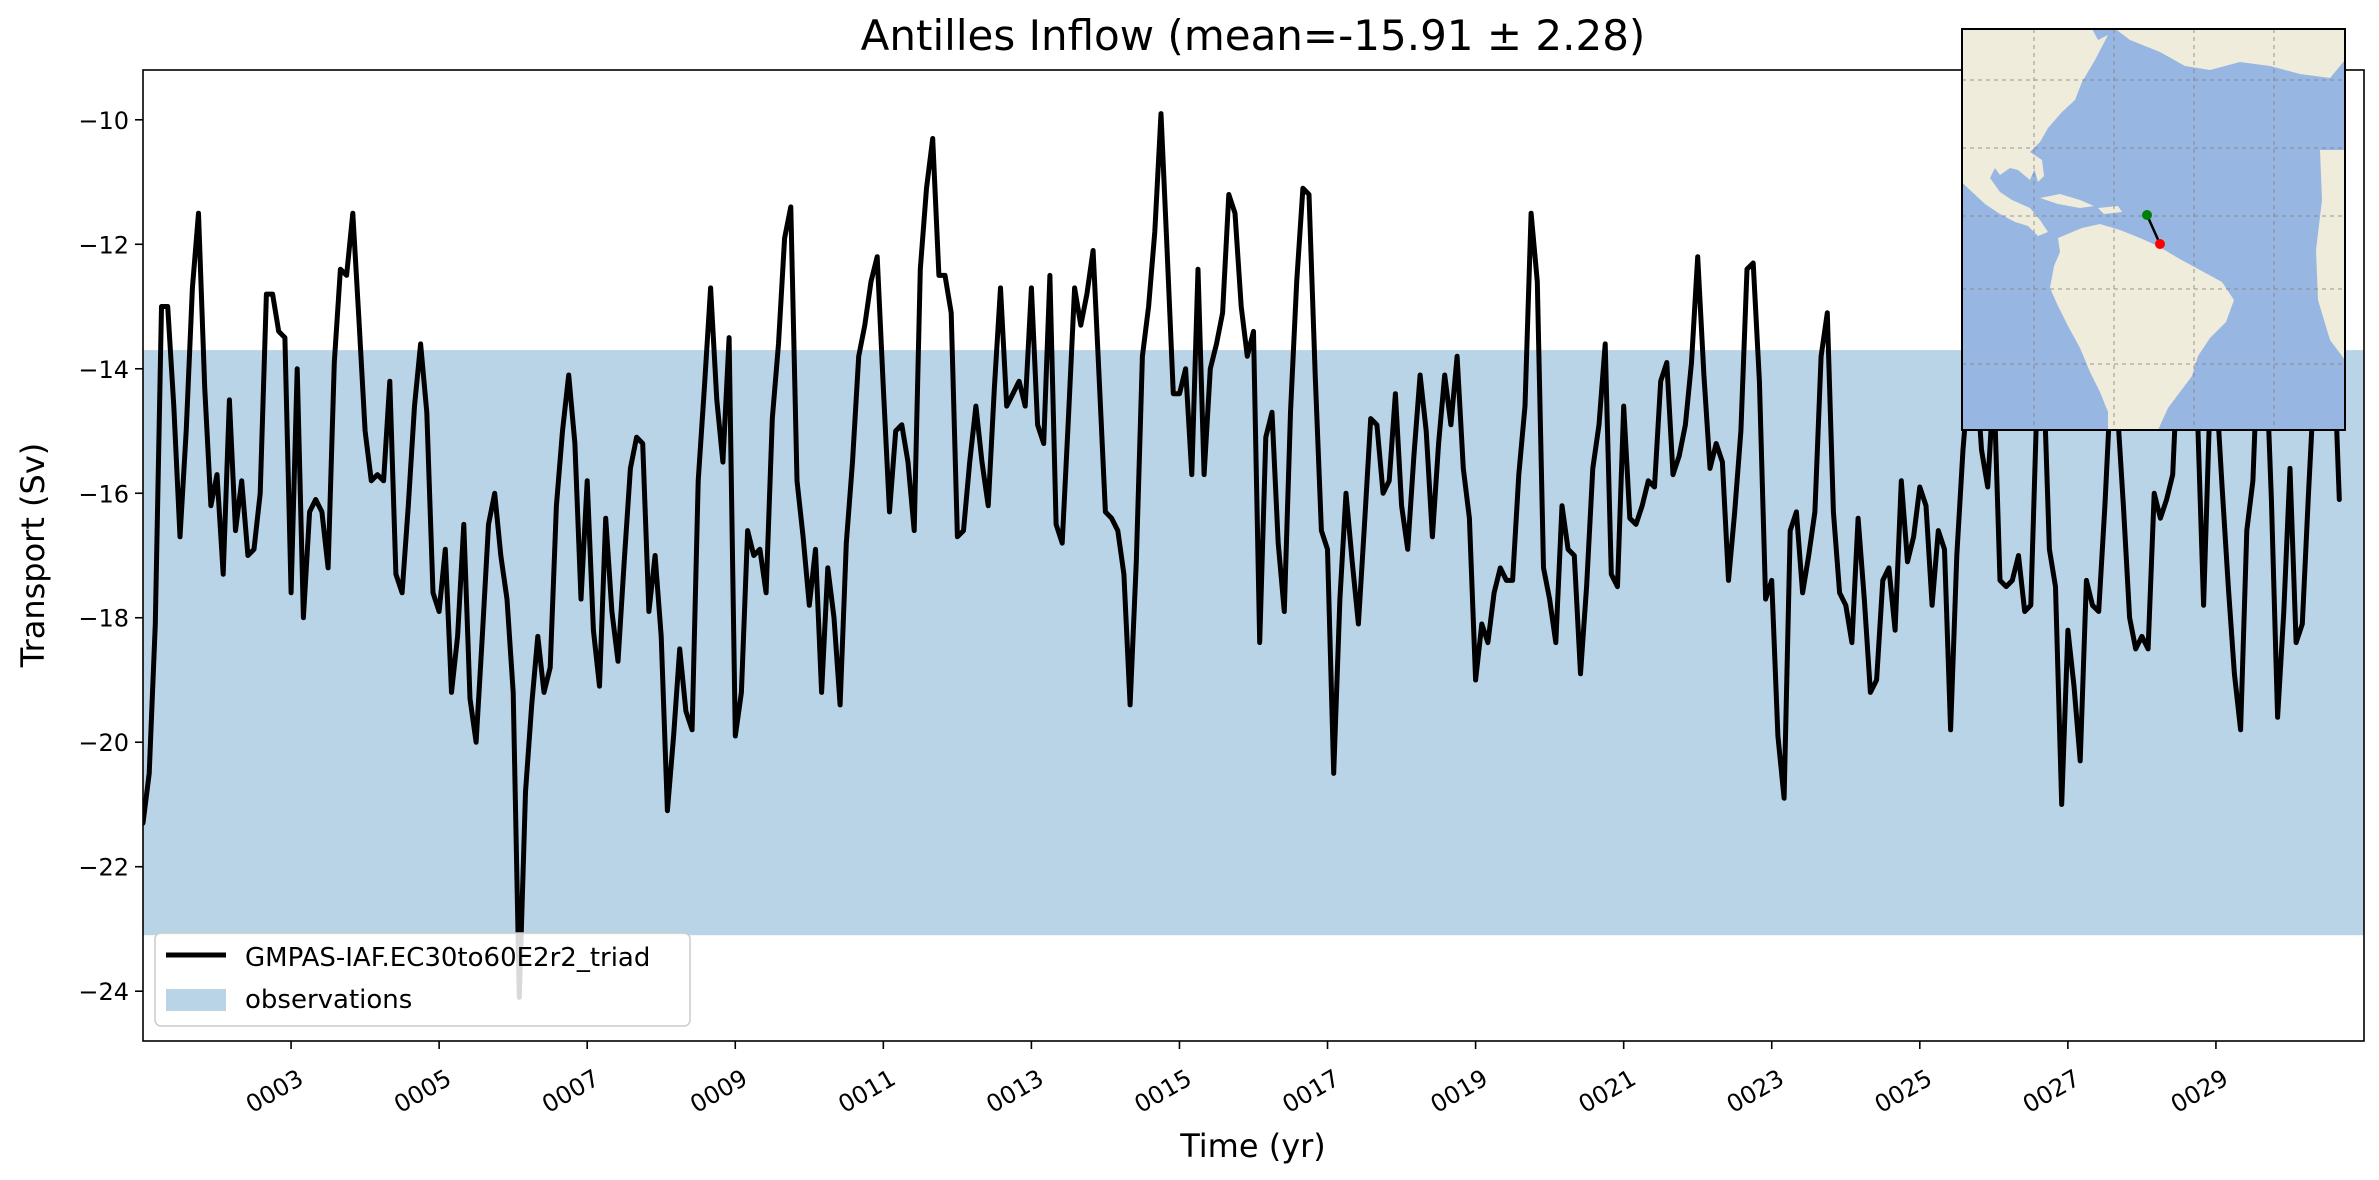  I want to click on north-america-land, so click(2035, 132).